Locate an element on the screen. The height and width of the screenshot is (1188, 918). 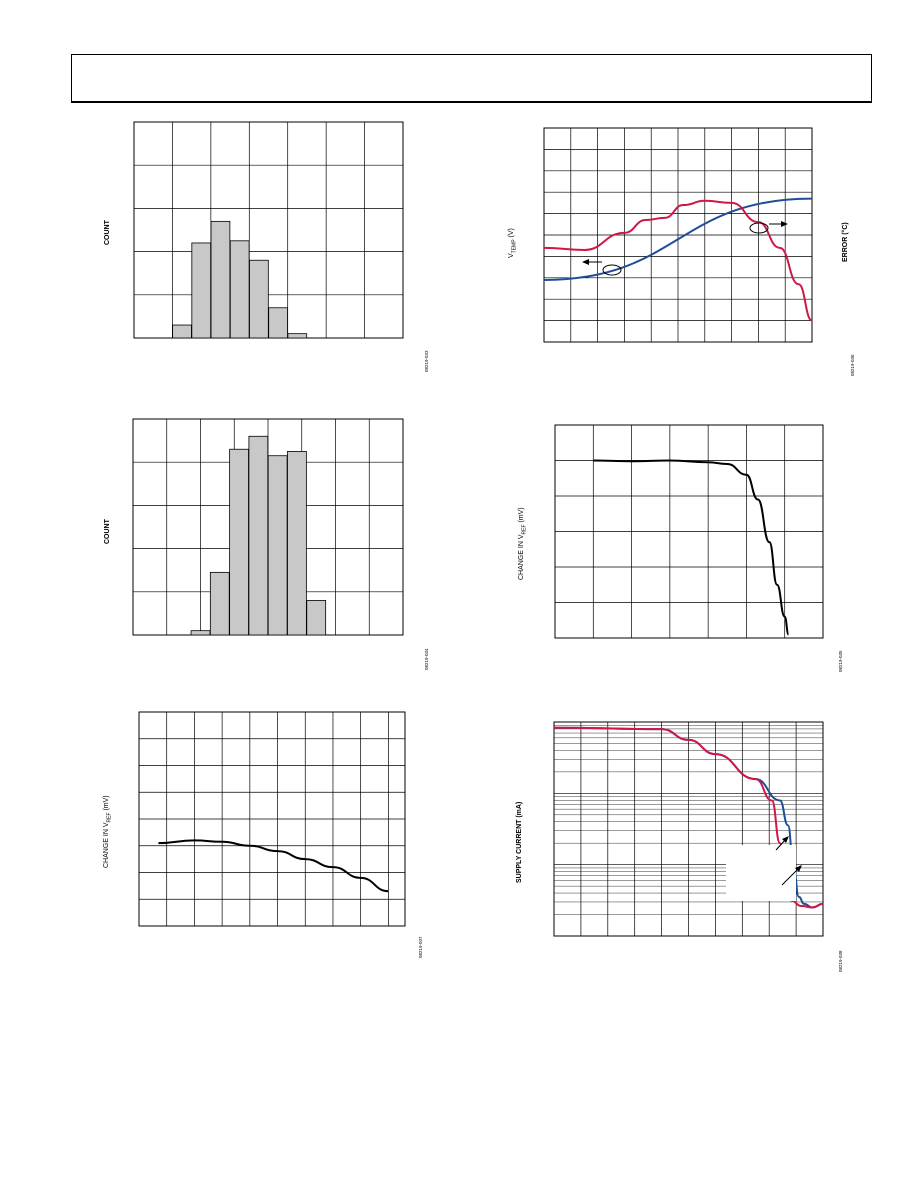
arrow-head-right-icon is located at coordinates (784, 224).